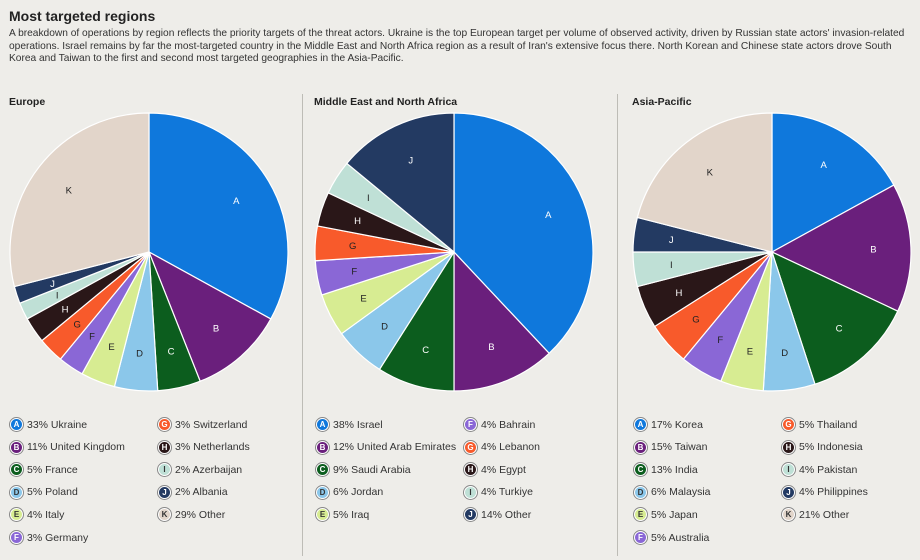 This screenshot has width=920, height=560. I want to click on panel-title-mena: Middle East and North Africa, so click(386, 102).